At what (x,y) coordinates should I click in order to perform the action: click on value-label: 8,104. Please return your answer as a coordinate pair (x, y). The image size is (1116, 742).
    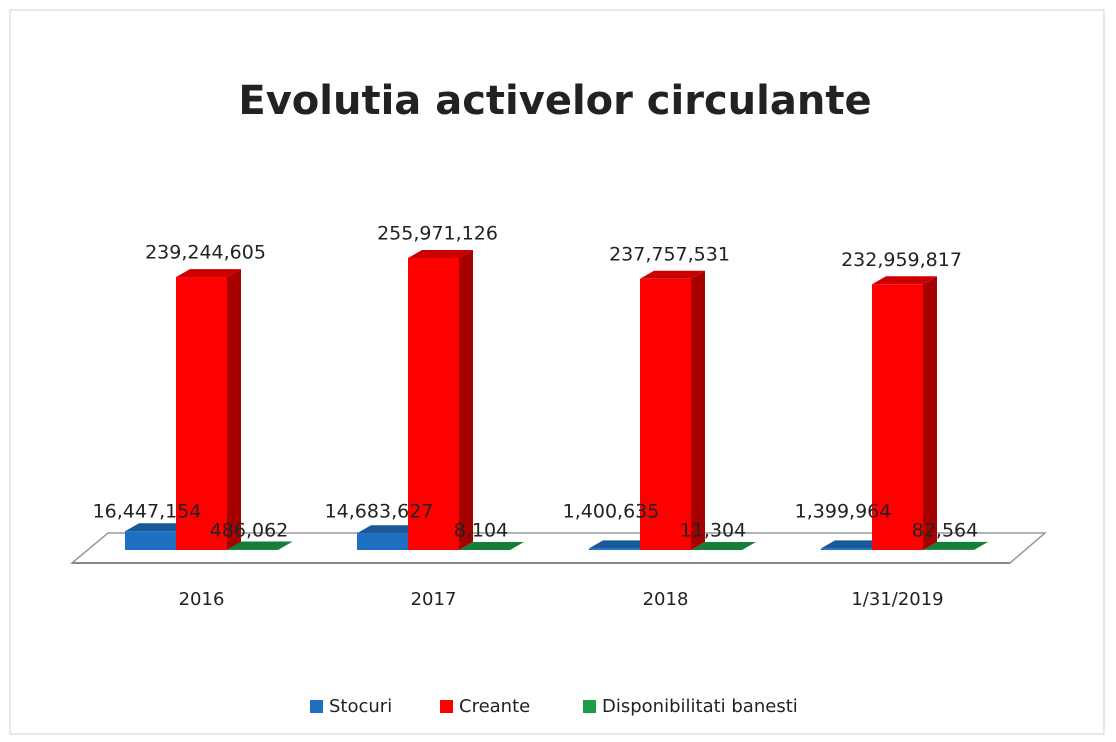
    Looking at the image, I should click on (481, 531).